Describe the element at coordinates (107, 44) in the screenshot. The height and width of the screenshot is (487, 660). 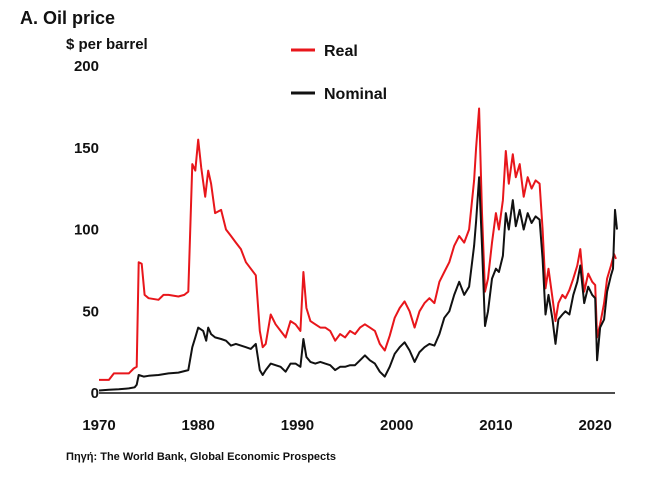
I see `y-axis-unit-label: $ per barrel` at that location.